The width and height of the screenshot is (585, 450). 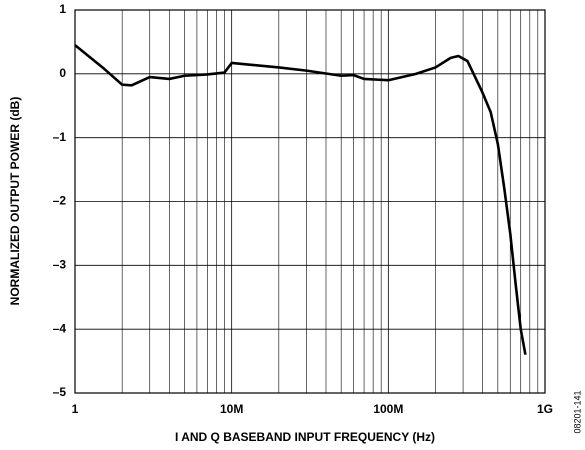 What do you see at coordinates (60, 265) in the screenshot?
I see `y-tick-label: –3` at bounding box center [60, 265].